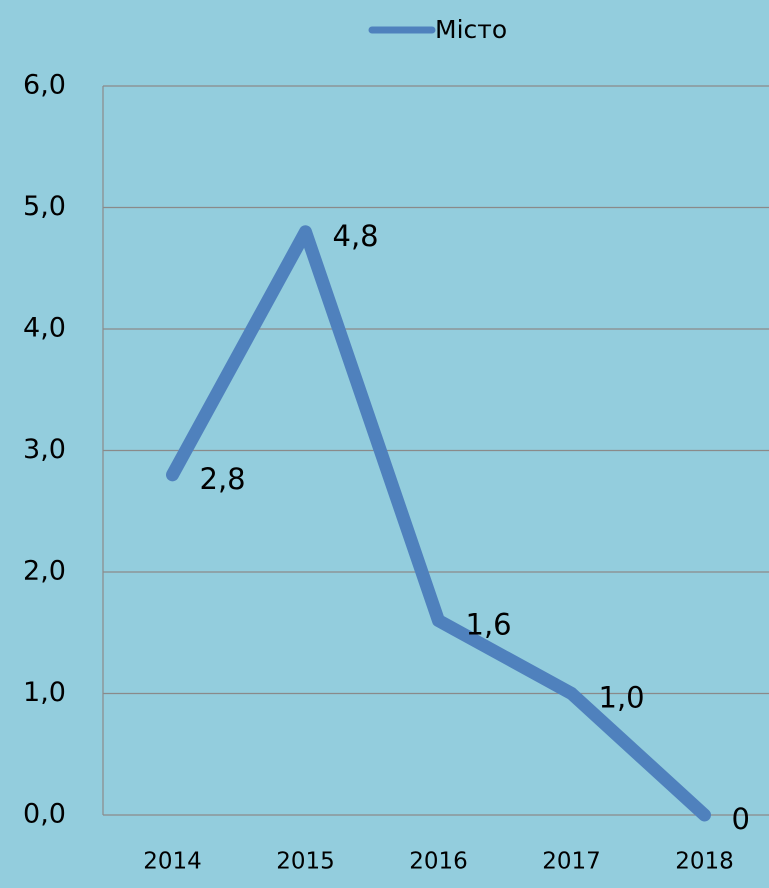 This screenshot has height=888, width=769. I want to click on y-tick-label: 4,0, so click(44, 328).